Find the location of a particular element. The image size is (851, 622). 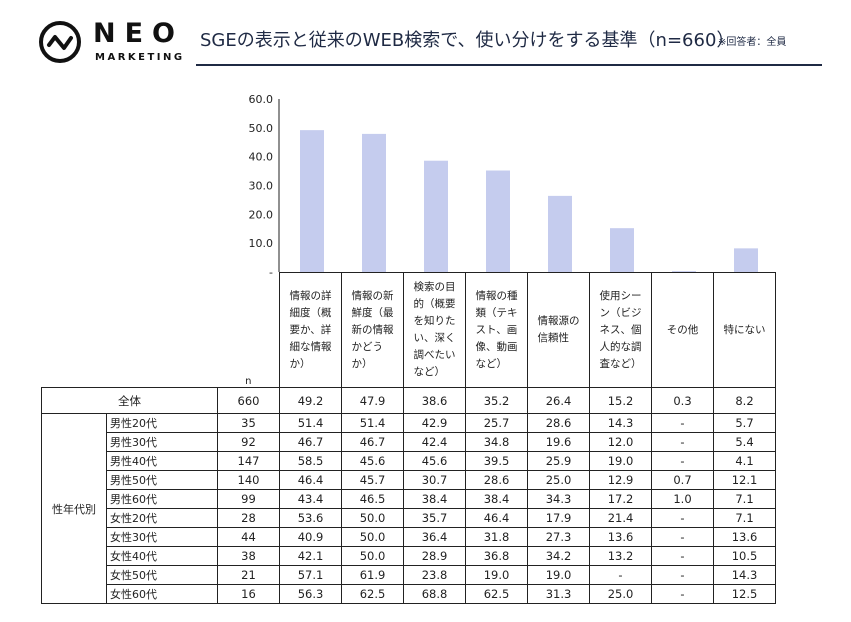

value-cell: 19.6 is located at coordinates (558, 442).